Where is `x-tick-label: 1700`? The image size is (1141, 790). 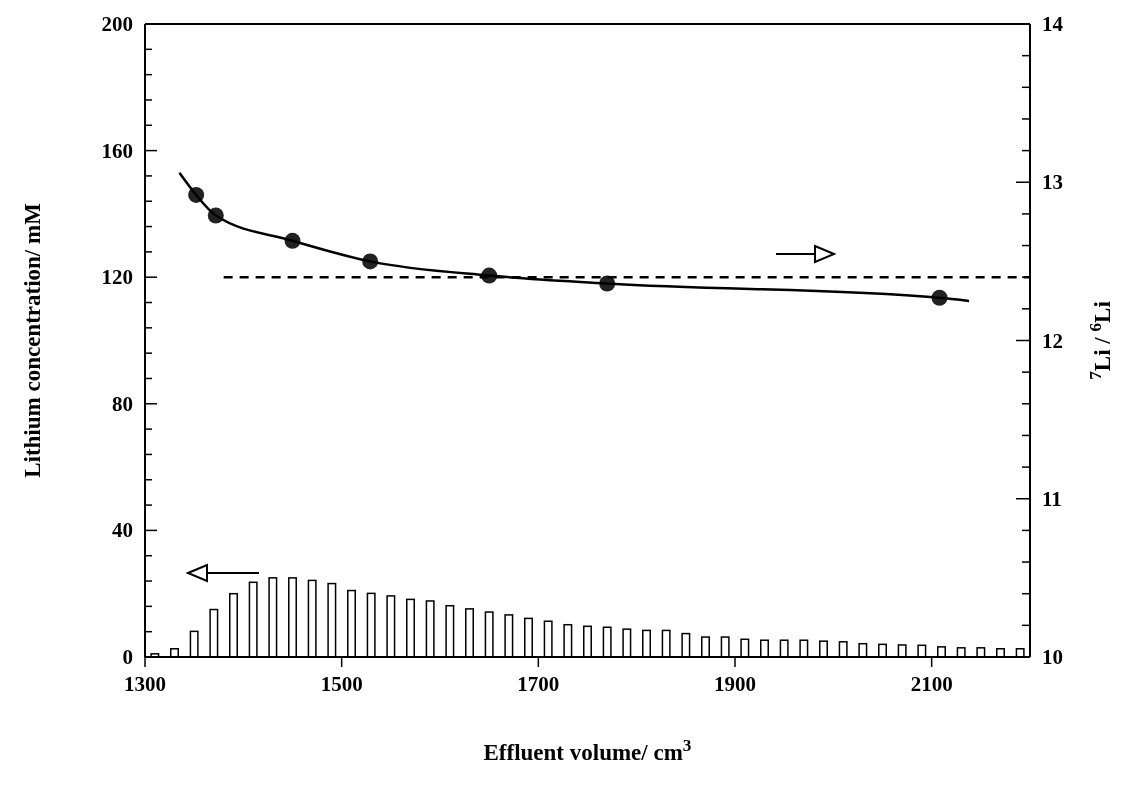 x-tick-label: 1700 is located at coordinates (538, 684).